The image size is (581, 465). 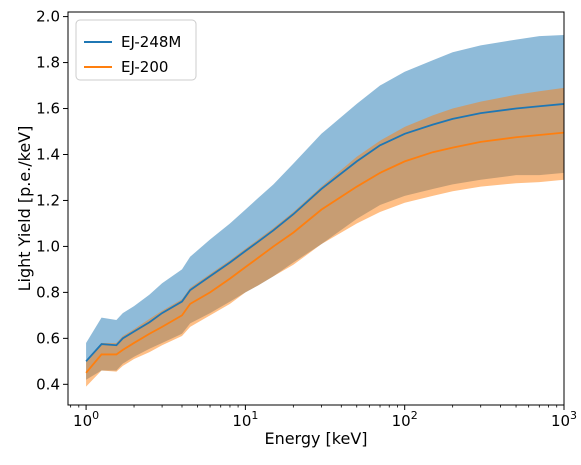 What do you see at coordinates (315, 438) in the screenshot?
I see `x-axis-label: Energy [keV]` at bounding box center [315, 438].